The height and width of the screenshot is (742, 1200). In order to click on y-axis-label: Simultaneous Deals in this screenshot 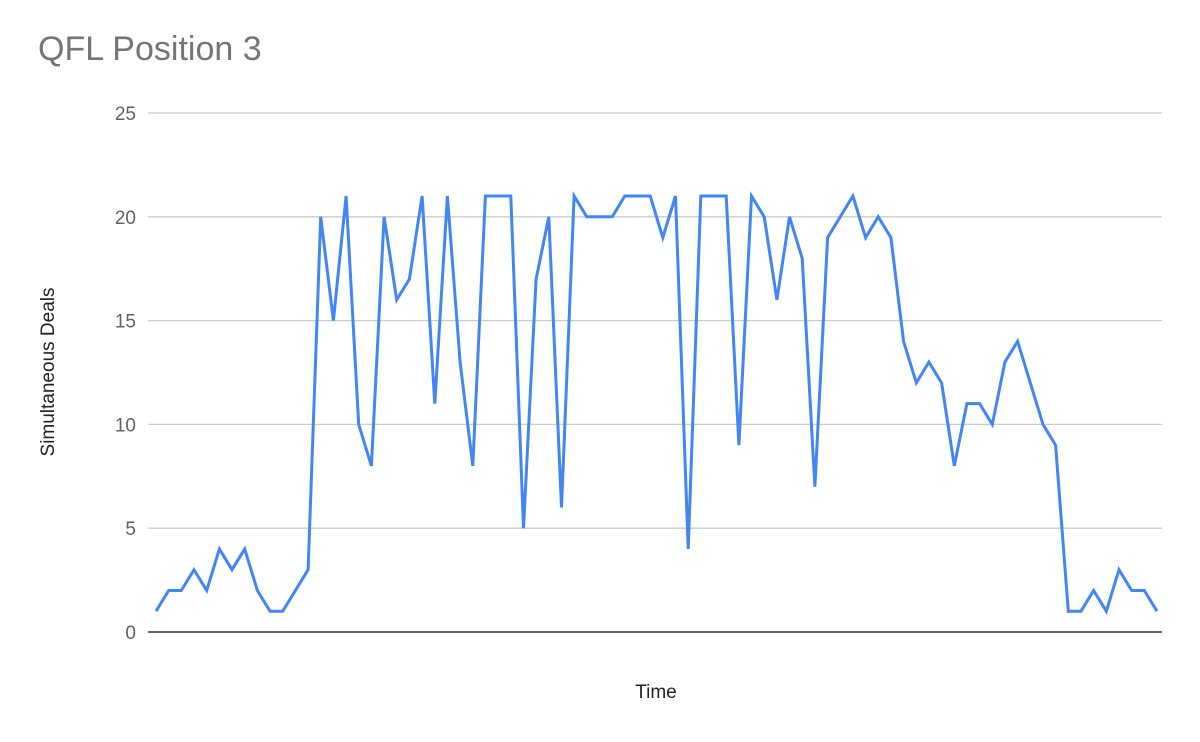, I will do `click(48, 372)`.